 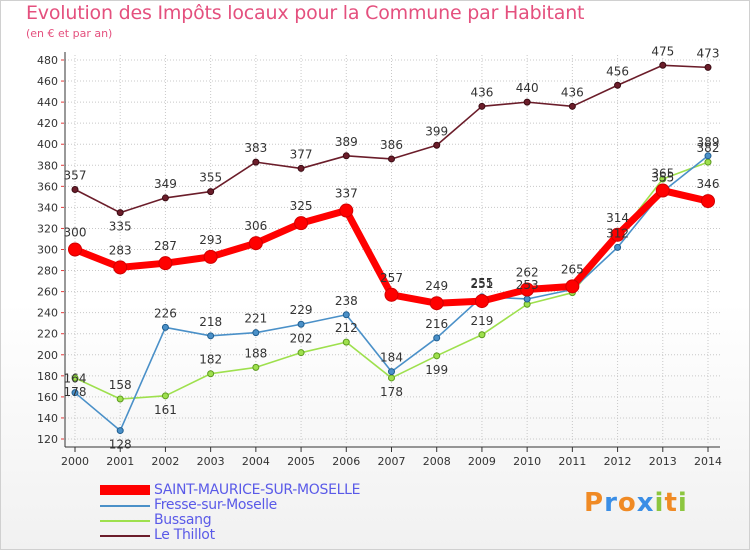 I want to click on data-label: 221, so click(x=255, y=319).